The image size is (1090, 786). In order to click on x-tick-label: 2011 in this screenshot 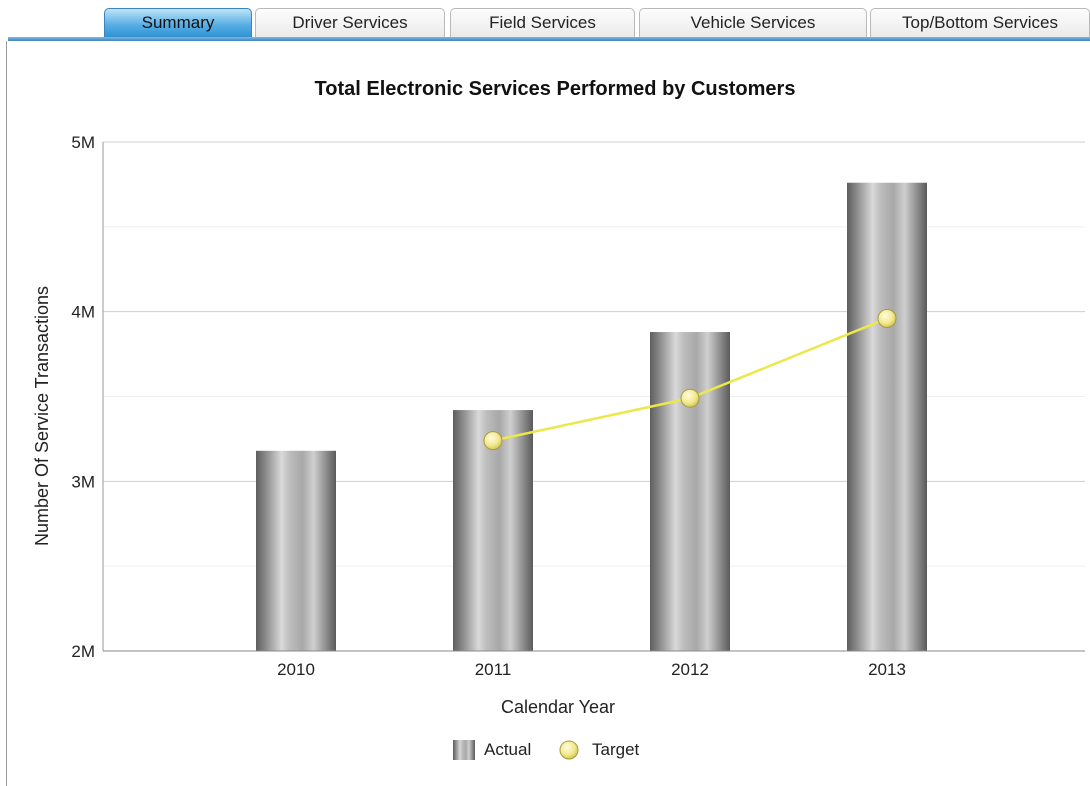, I will do `click(493, 669)`.